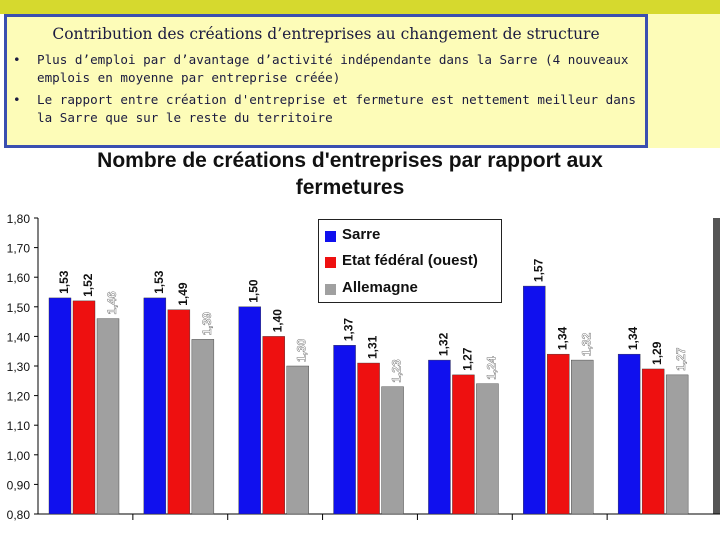 Image resolution: width=720 pixels, height=540 pixels. I want to click on data-label: 1,23, so click(397, 371).